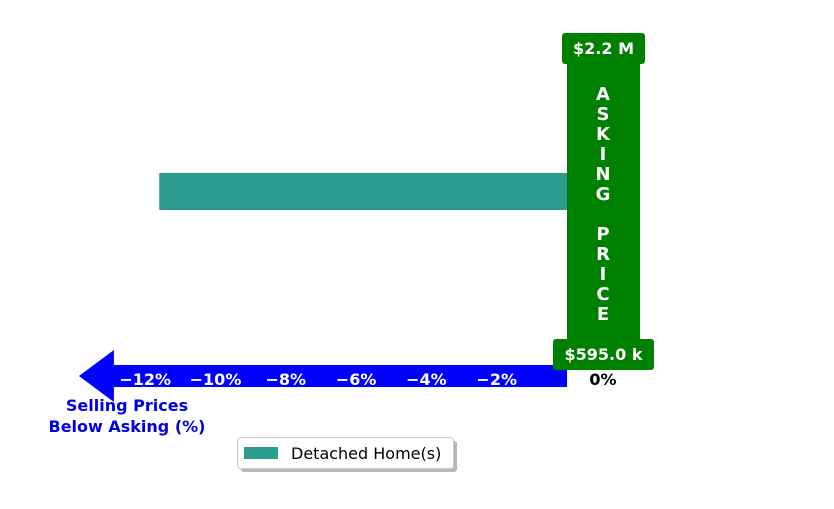 This screenshot has height=509, width=834. I want to click on asking-price-bottom-label: $595.0 k, so click(604, 354).